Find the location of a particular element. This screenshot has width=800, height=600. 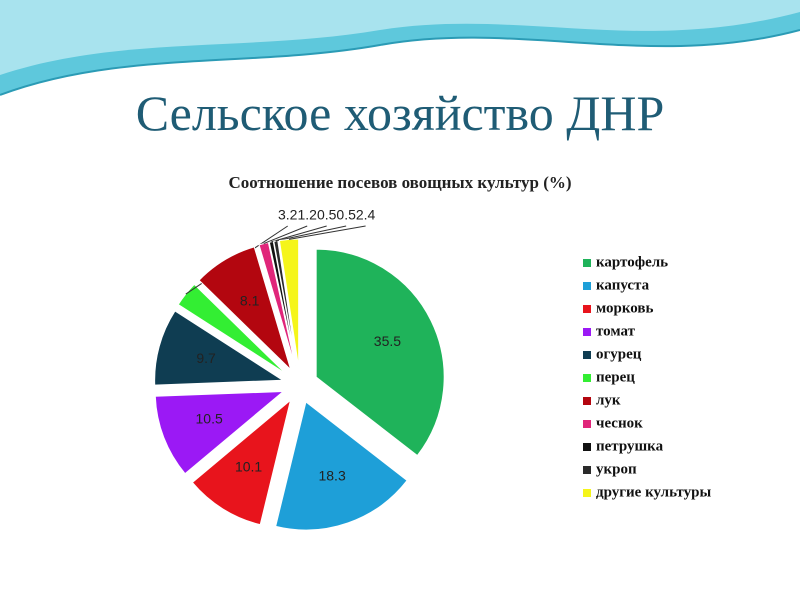

wave-line is located at coordinates (400, 62).